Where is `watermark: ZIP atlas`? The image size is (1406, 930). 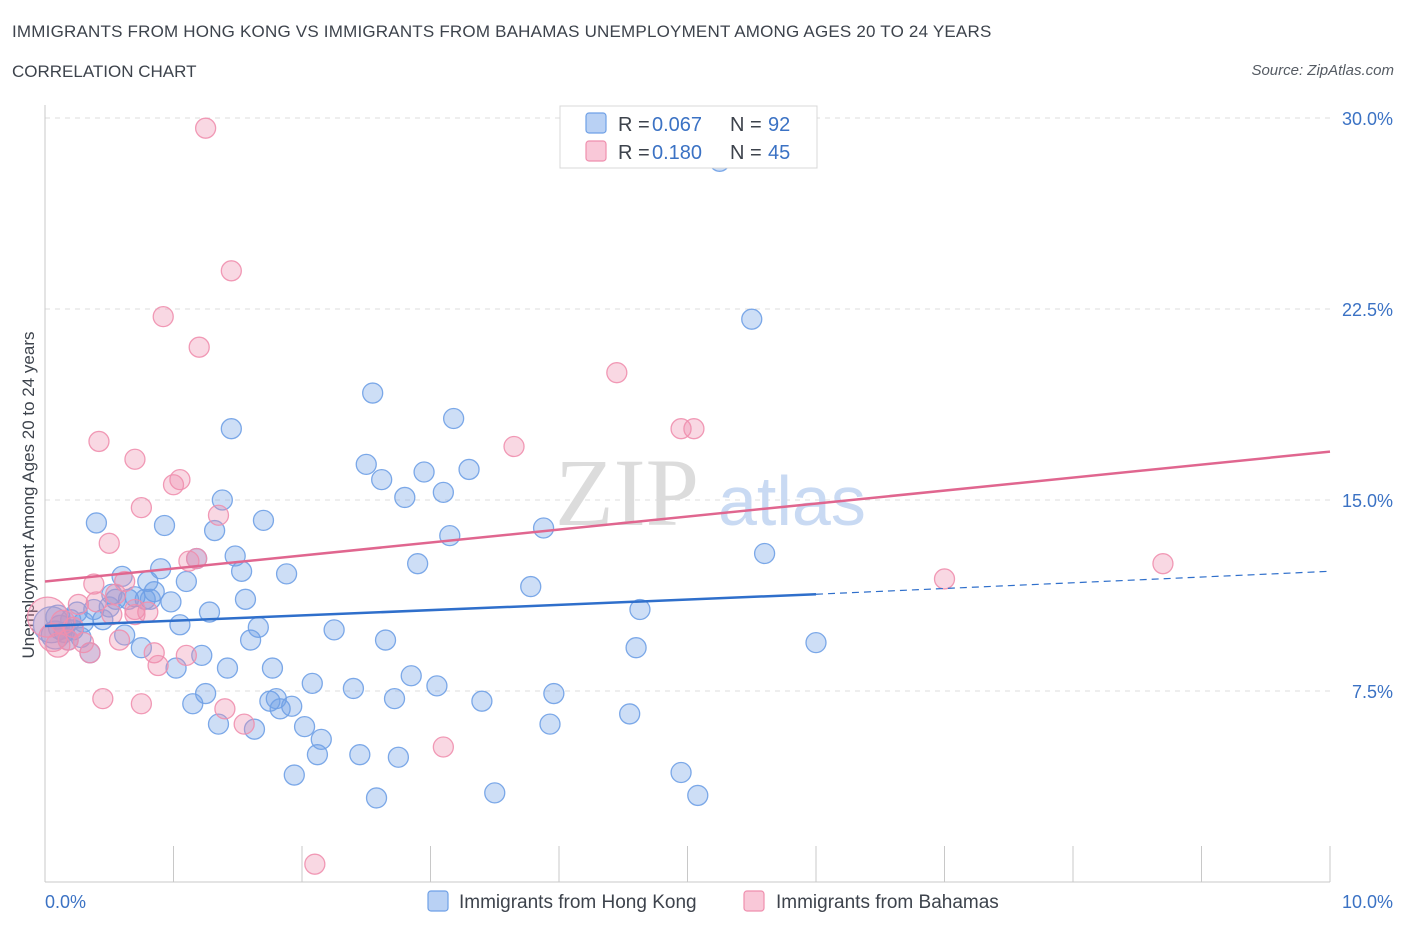
watermark: ZIP atlas is located at coordinates (710, 492).